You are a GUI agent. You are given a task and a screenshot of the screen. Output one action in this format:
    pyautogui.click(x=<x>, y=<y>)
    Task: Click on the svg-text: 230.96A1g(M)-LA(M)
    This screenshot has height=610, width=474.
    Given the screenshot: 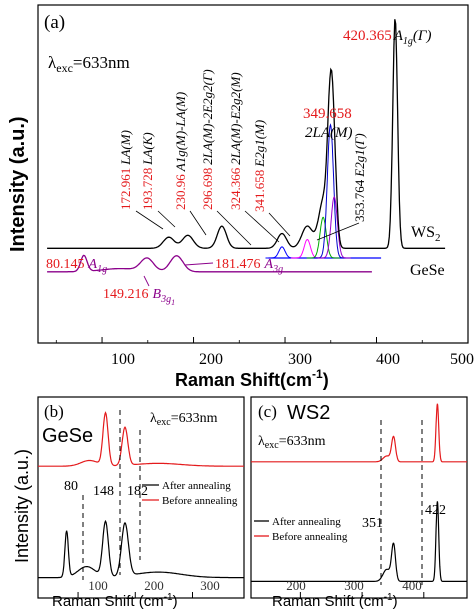 What is the action you would take?
    pyautogui.click(x=180, y=151)
    